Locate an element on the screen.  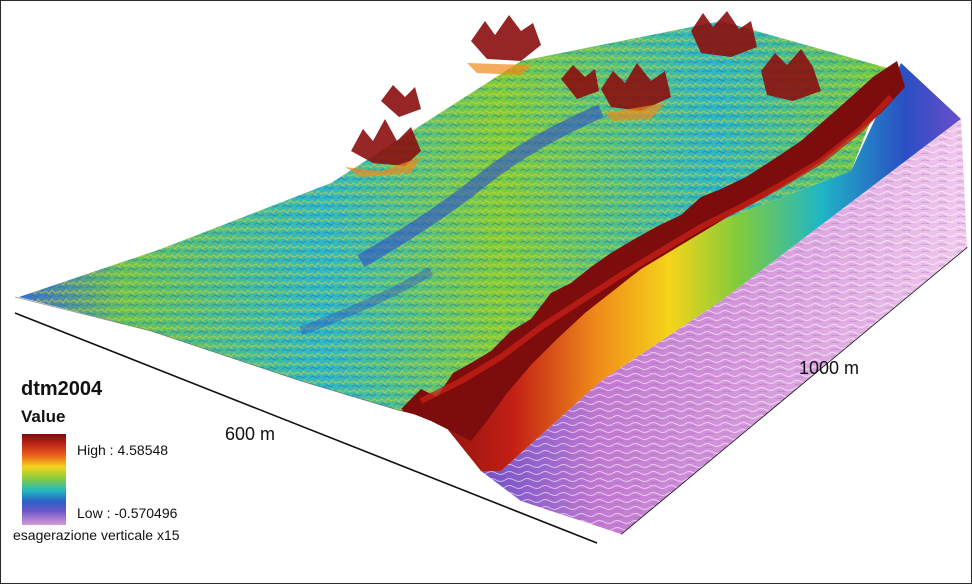
vertical-exaggeration-note: esagerazione verticale x15 is located at coordinates (96, 535).